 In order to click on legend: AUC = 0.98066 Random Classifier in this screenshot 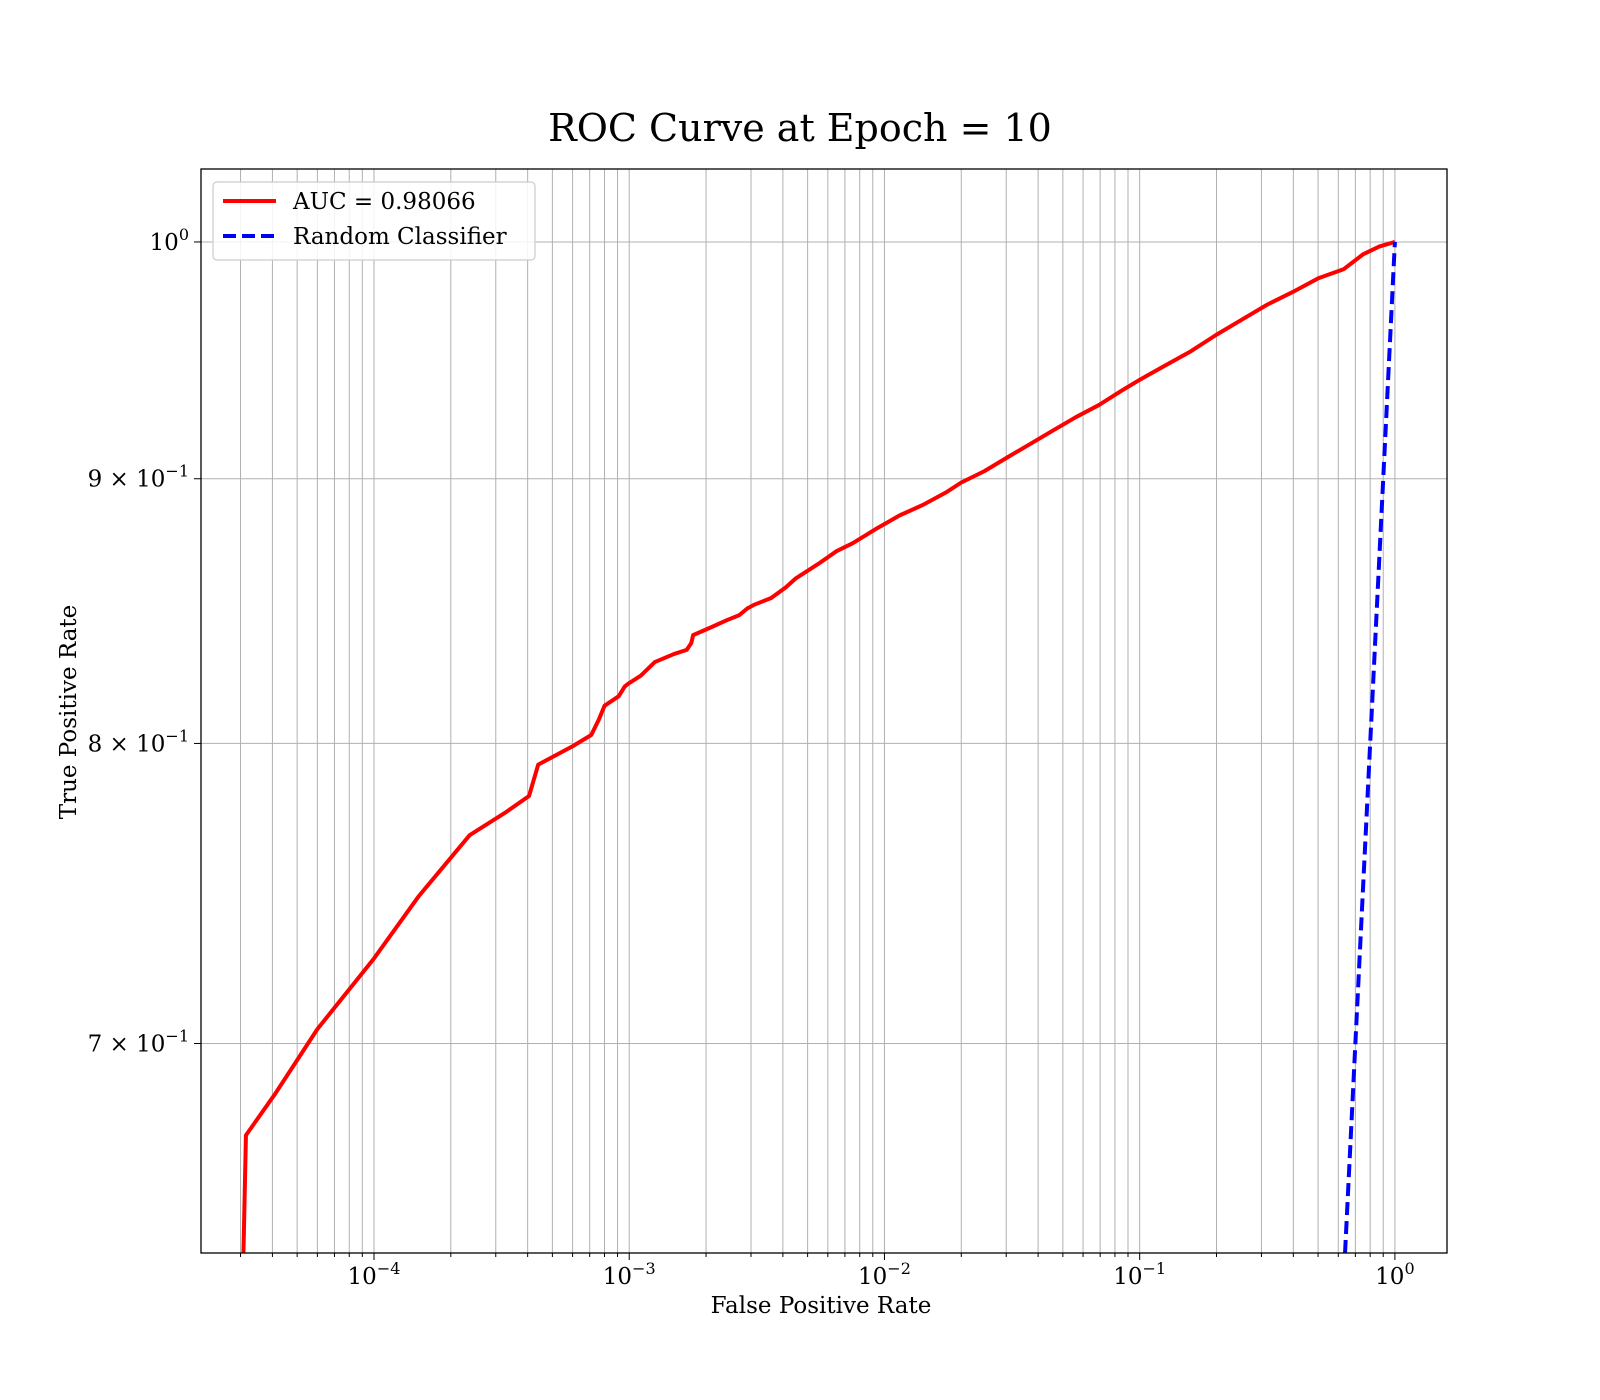, I will do `click(374, 221)`.